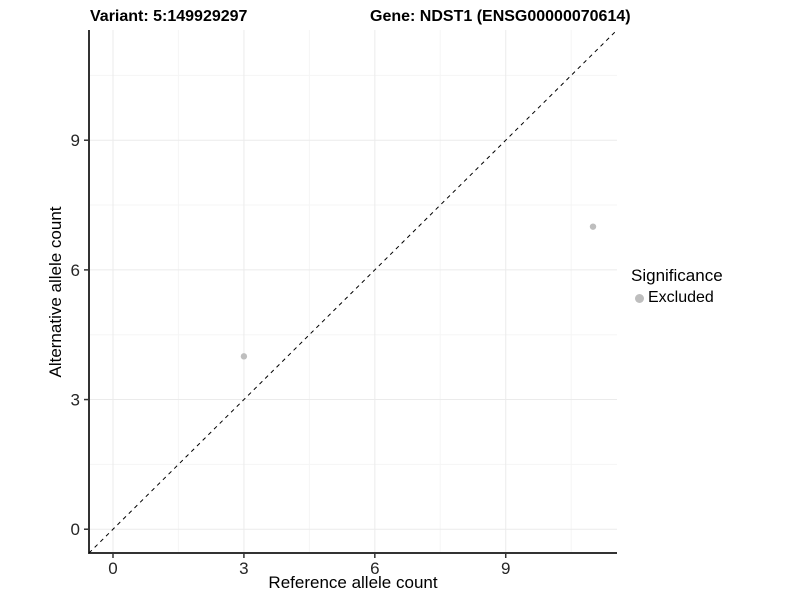 The height and width of the screenshot is (600, 800). What do you see at coordinates (353, 582) in the screenshot?
I see `x-axis-title: Reference allele count` at bounding box center [353, 582].